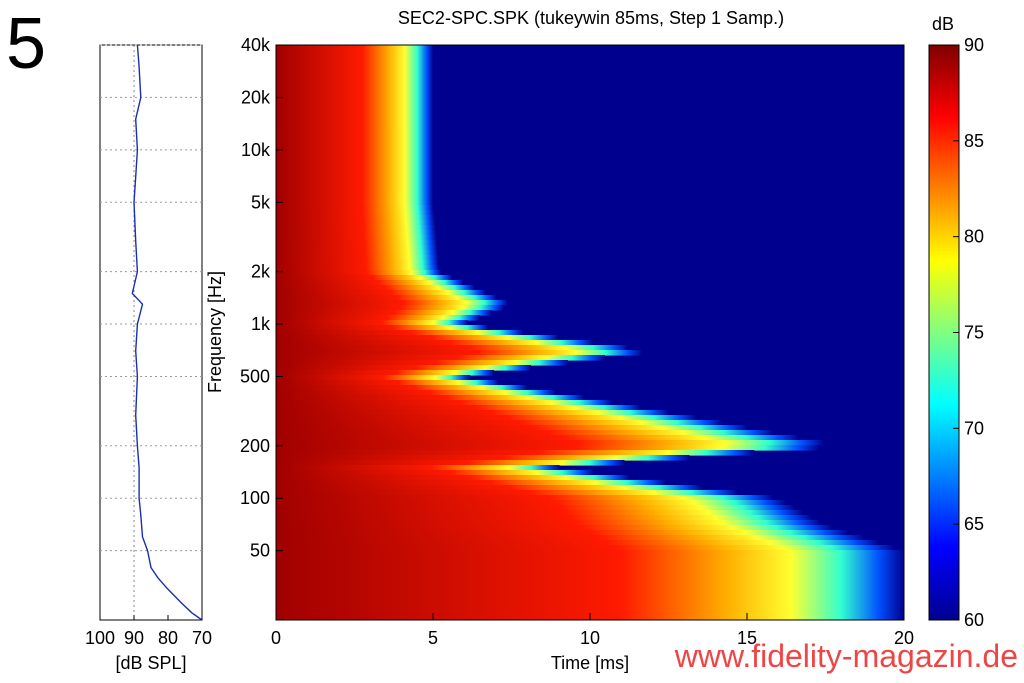  What do you see at coordinates (261, 272) in the screenshot?
I see `heatmap-y-tick-label: 2k` at bounding box center [261, 272].